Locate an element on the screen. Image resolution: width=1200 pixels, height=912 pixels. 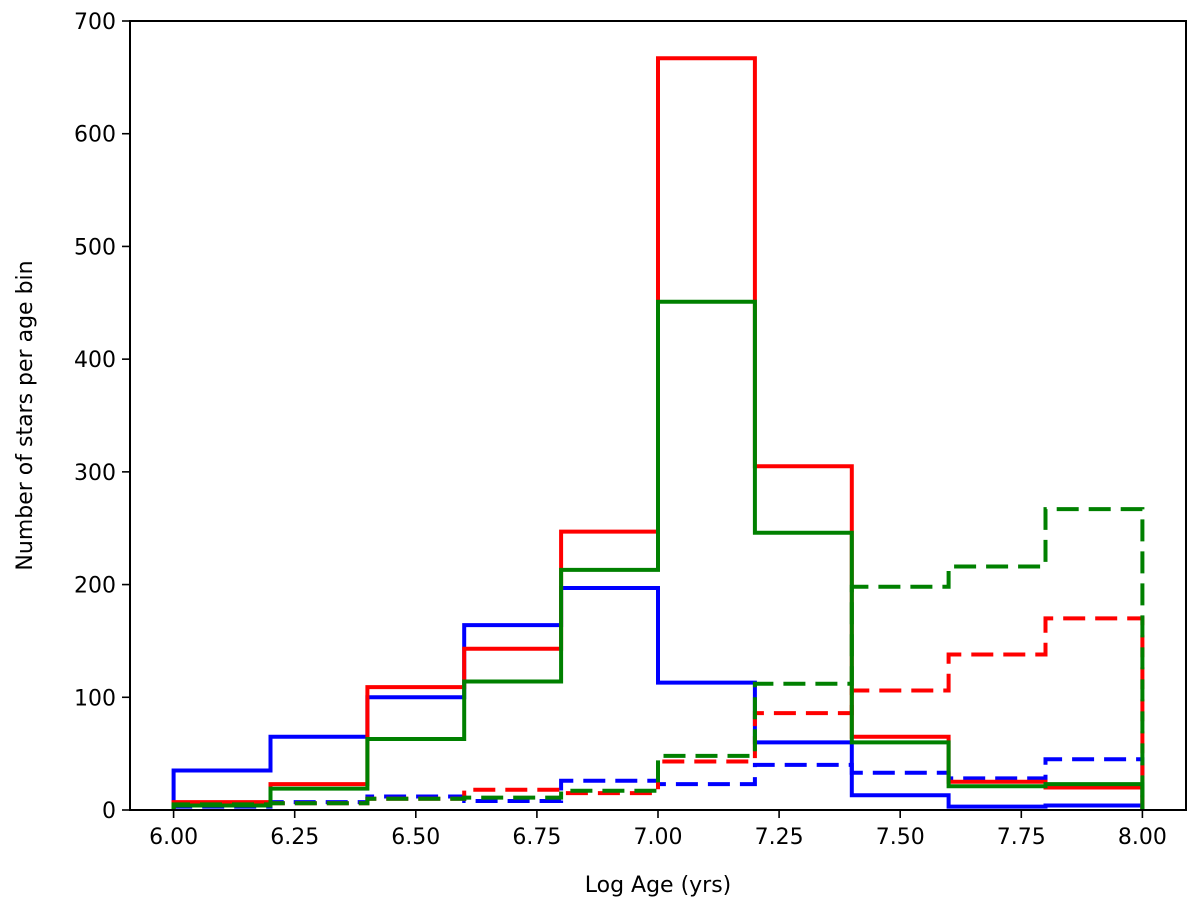
y-tick-label: 0 is located at coordinates (109, 811).